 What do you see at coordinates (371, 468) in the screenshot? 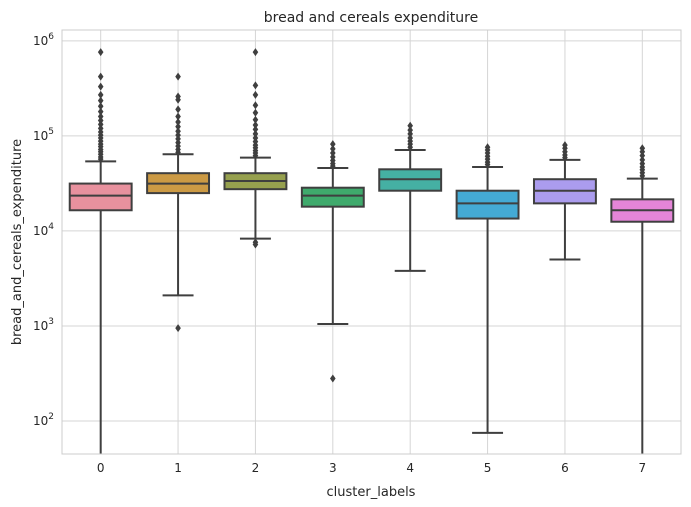
I see `x-tick-labels: 0 1 2 3 4 5 6 7` at bounding box center [371, 468].